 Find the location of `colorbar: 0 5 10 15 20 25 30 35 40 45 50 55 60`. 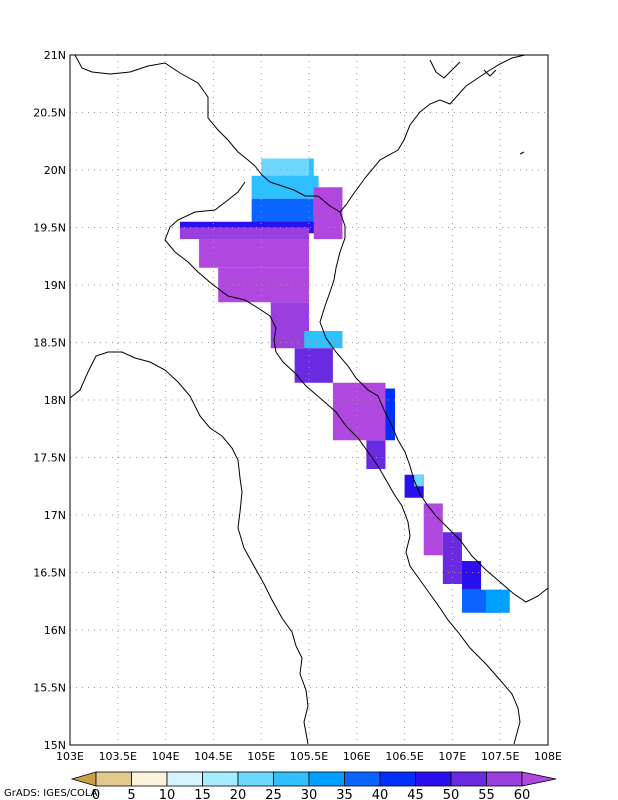

colorbar: 0 5 10 15 20 25 30 35 40 45 50 55 60 is located at coordinates (313, 785).